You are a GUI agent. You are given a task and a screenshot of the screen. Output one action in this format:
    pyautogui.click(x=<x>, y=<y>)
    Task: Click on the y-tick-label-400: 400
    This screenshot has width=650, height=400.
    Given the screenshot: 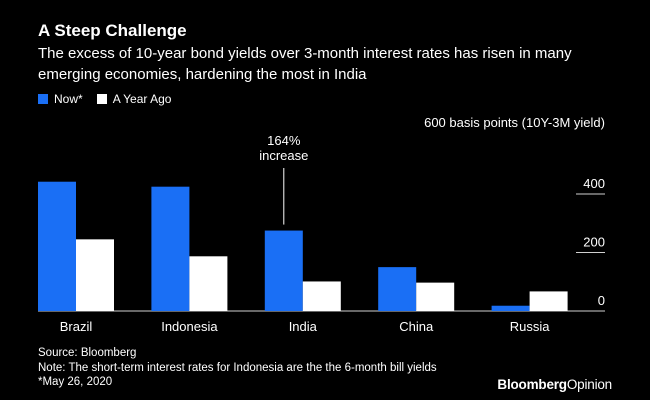 What is the action you would take?
    pyautogui.click(x=594, y=183)
    